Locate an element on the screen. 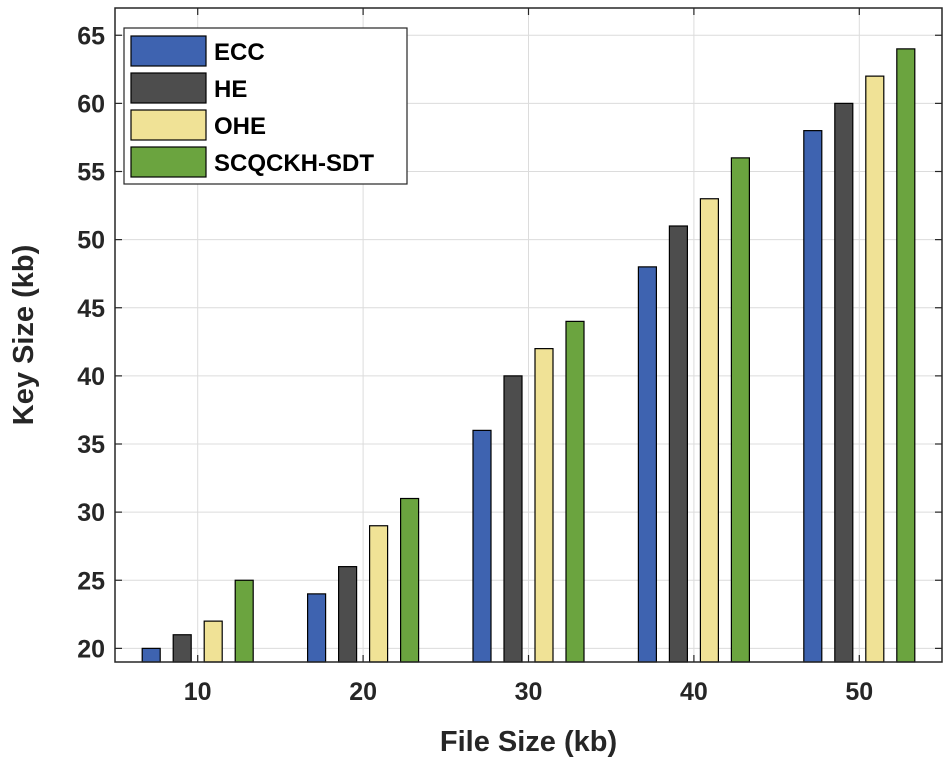  y-tick-label: 35 is located at coordinates (91, 445).